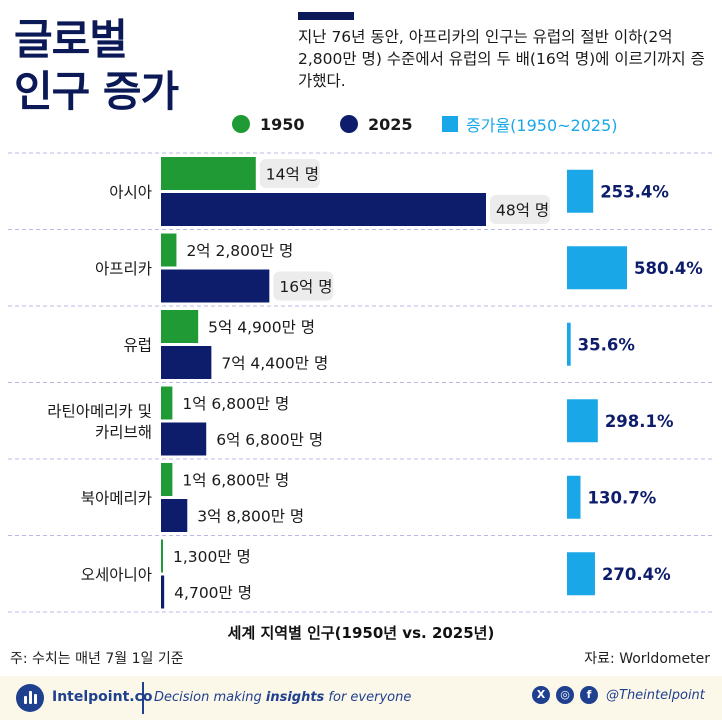 The image size is (722, 720). What do you see at coordinates (143, 698) in the screenshot?
I see `footer-divider` at bounding box center [143, 698].